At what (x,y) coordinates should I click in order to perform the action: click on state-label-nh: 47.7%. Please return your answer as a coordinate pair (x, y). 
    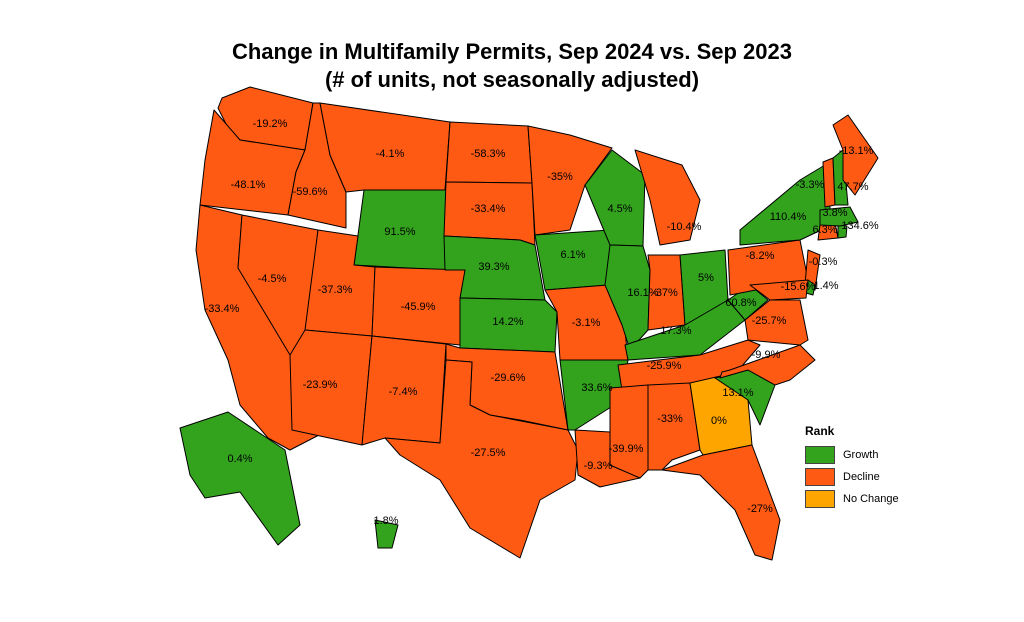
    Looking at the image, I should click on (852, 187).